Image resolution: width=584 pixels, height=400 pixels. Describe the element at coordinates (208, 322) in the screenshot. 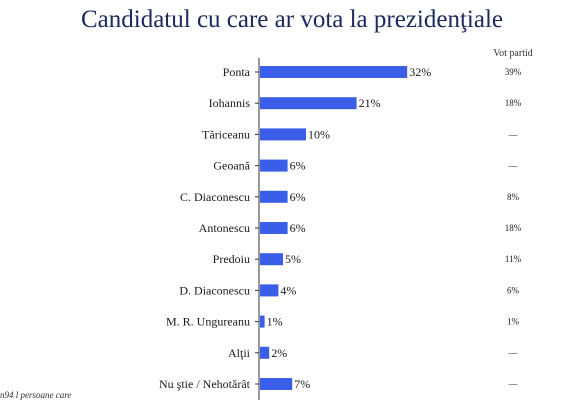

I see `category-label: M. R. Ungureanu` at that location.